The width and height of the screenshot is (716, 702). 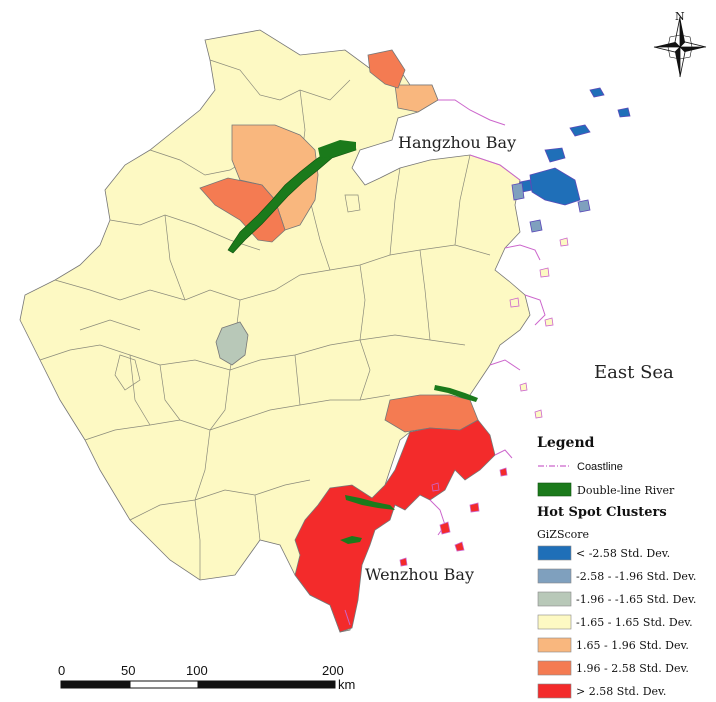 What do you see at coordinates (621, 691) in the screenshot?
I see `legend-class-label-6: > 2.58 Std. Dev.` at bounding box center [621, 691].